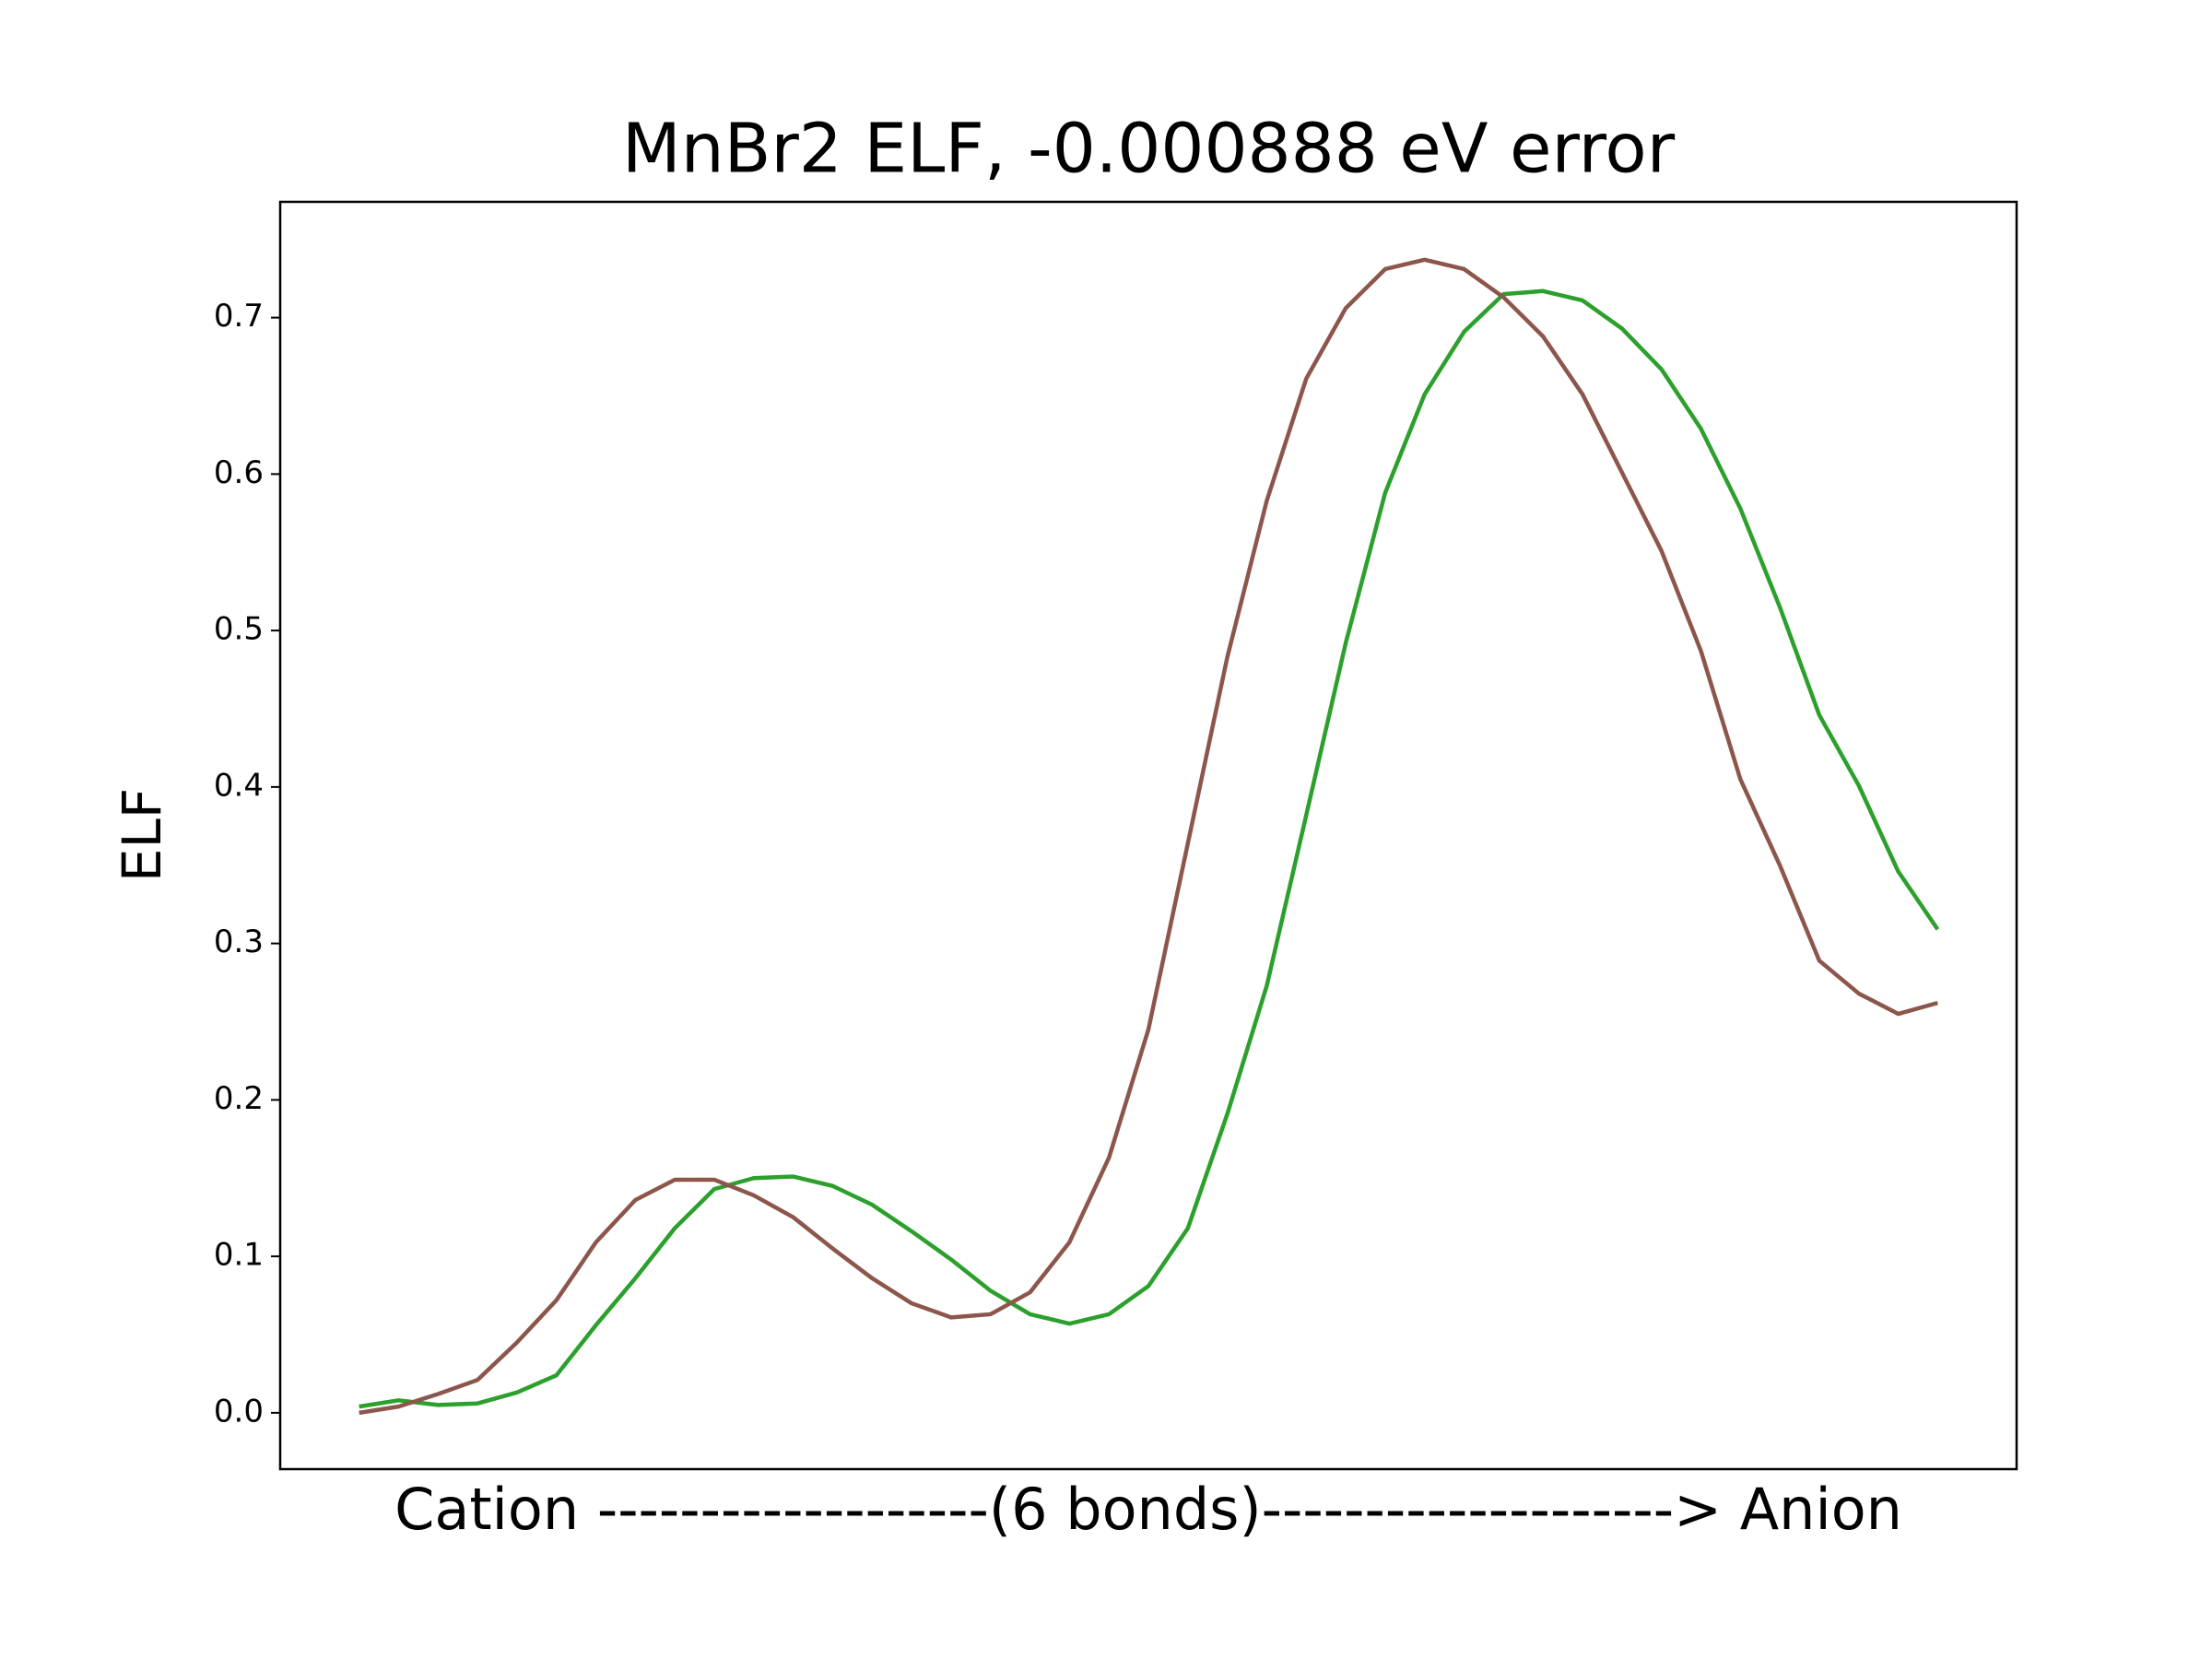 Image resolution: width=2212 pixels, height=1659 pixels. What do you see at coordinates (142, 835) in the screenshot?
I see `y-axis-label: ELF` at bounding box center [142, 835].